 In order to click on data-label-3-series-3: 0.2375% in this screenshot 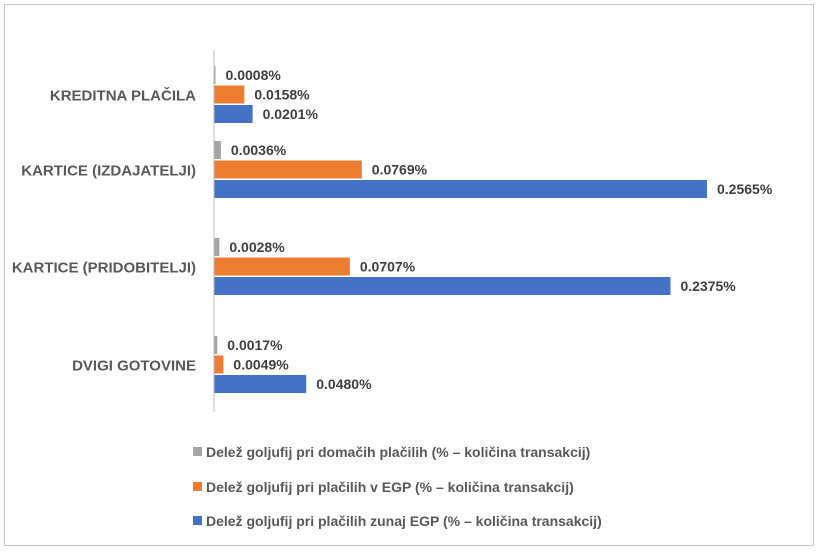, I will do `click(708, 286)`.